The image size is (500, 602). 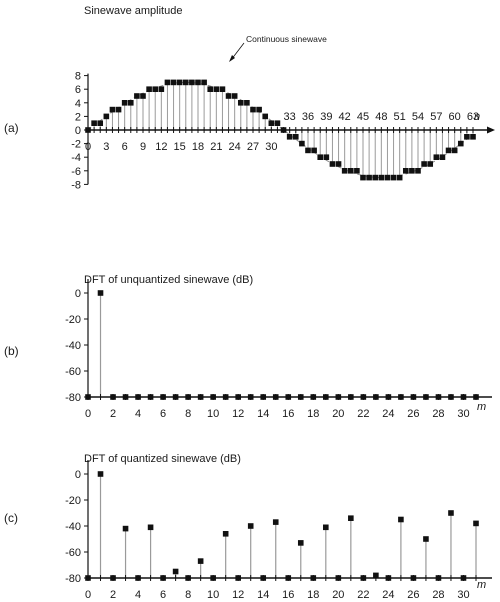 What do you see at coordinates (88, 147) in the screenshot?
I see `panel-a-xtick-label: 0` at bounding box center [88, 147].